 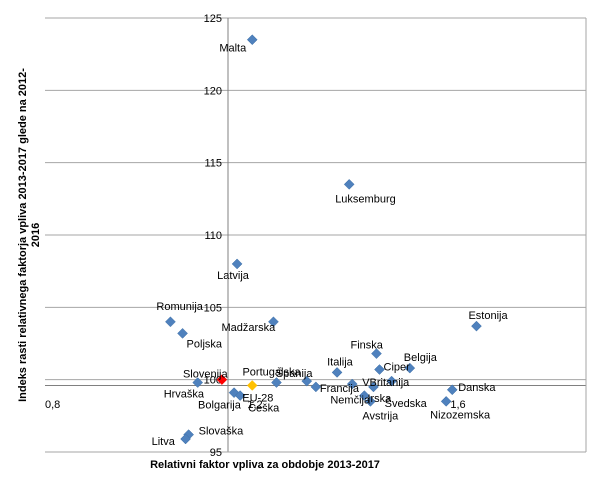 I want to click on y-tick-label-100: 100, so click(x=213, y=381).